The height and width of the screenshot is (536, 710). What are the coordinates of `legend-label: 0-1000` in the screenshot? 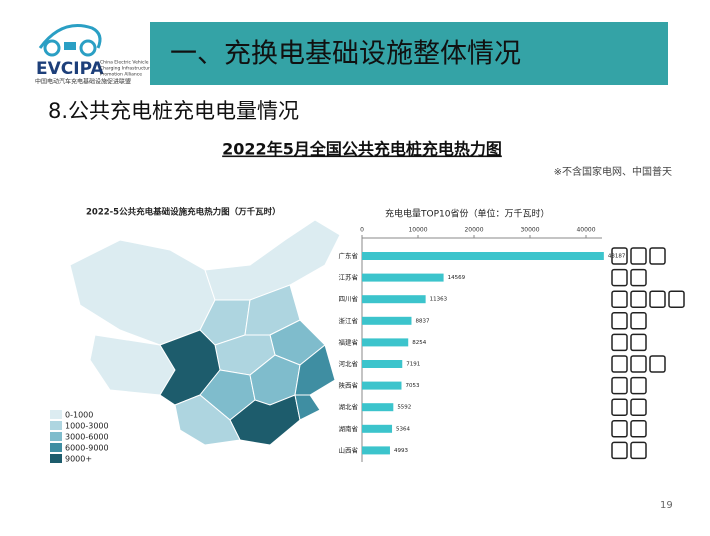 It's located at (79, 415).